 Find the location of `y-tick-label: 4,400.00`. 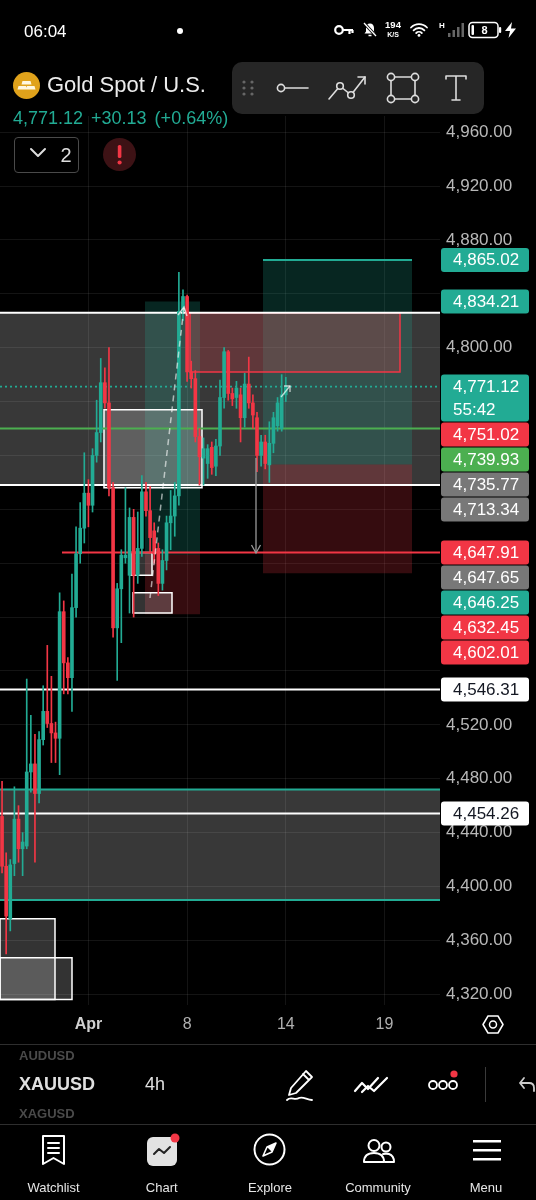

y-tick-label: 4,400.00 is located at coordinates (479, 886).